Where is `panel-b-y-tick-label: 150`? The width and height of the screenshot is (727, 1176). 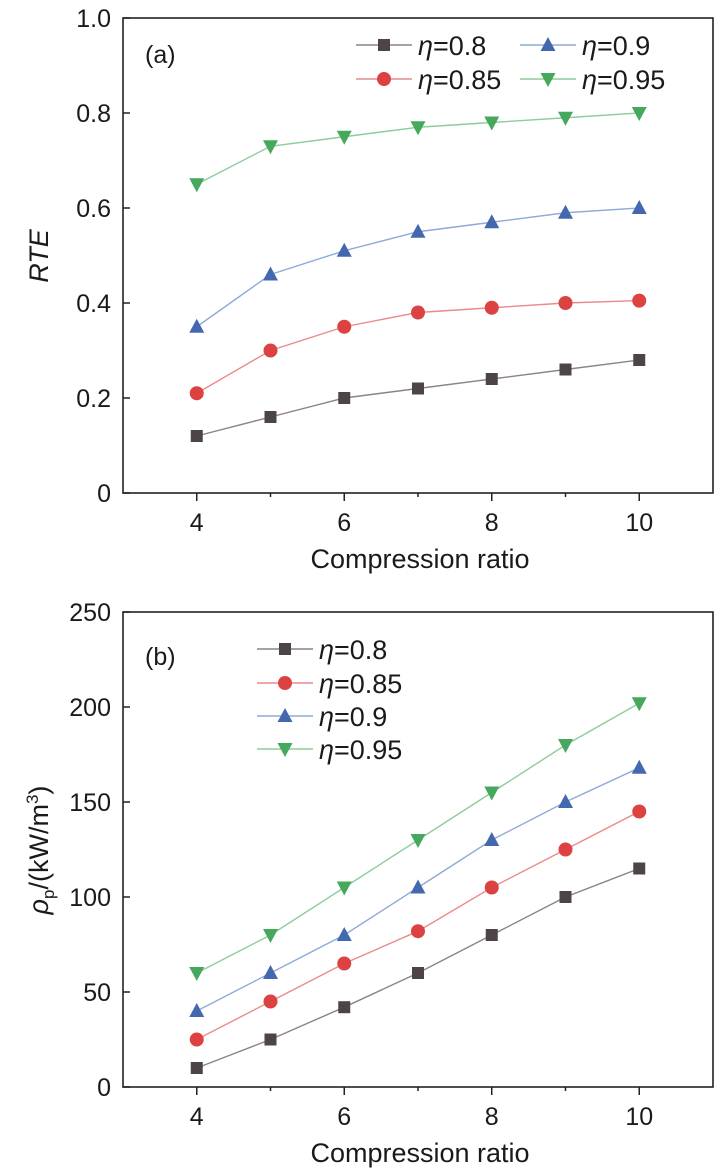
panel-b-y-tick-label: 150 is located at coordinates (90, 803).